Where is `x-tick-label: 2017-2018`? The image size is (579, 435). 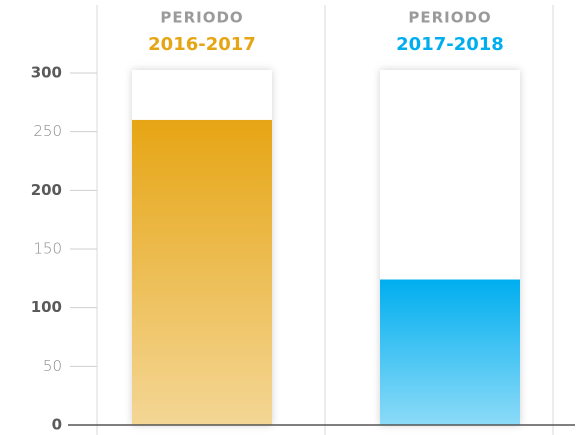 x-tick-label: 2017-2018 is located at coordinates (450, 44).